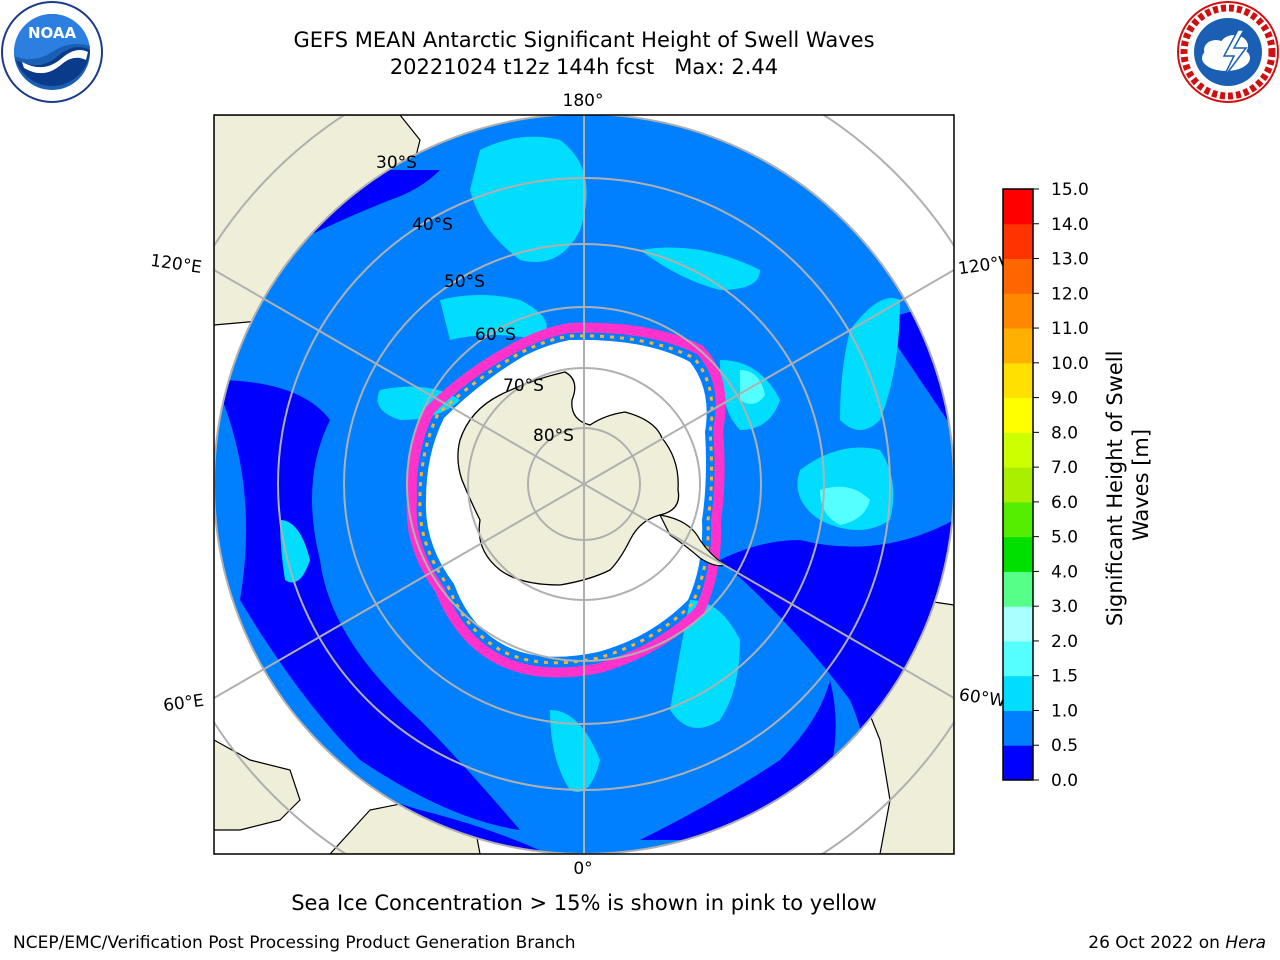 This screenshot has height=960, width=1280. I want to click on colorbar-tick-label: 6.0, so click(1064, 503).